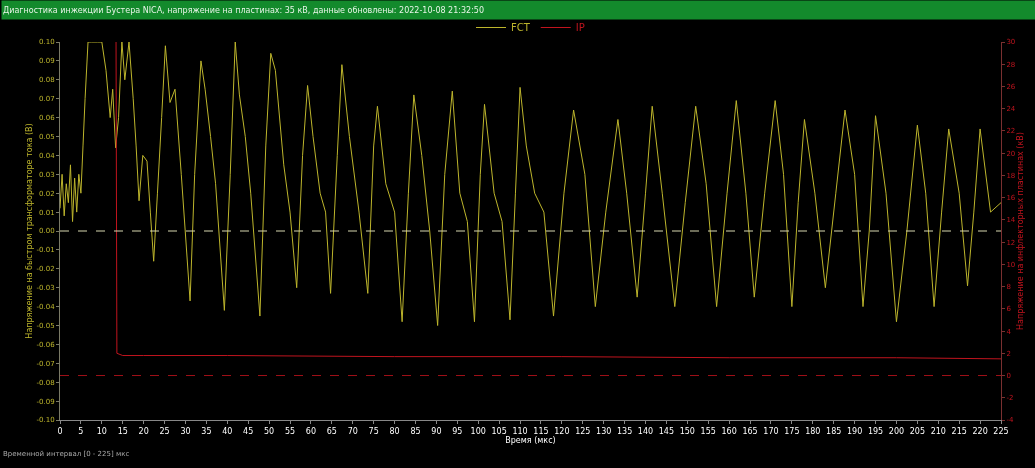 The width and height of the screenshot is (1035, 468). I want to click on x-tick-label: 225, so click(1001, 431).